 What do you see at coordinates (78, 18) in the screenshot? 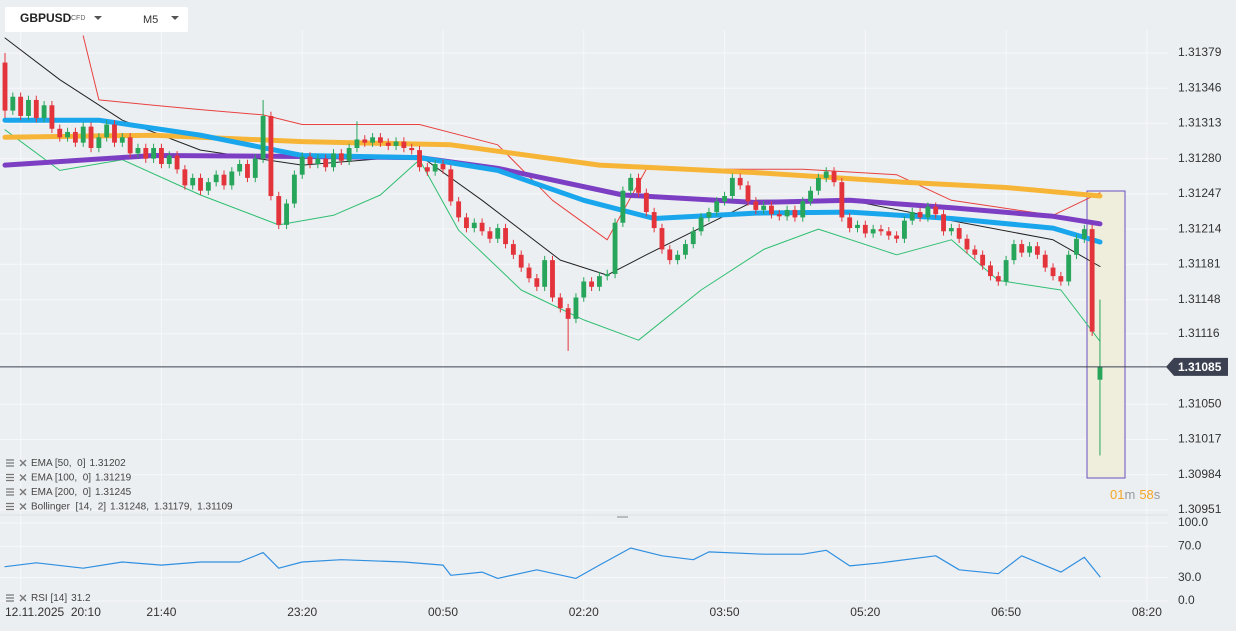
I see `market: CFD` at bounding box center [78, 18].